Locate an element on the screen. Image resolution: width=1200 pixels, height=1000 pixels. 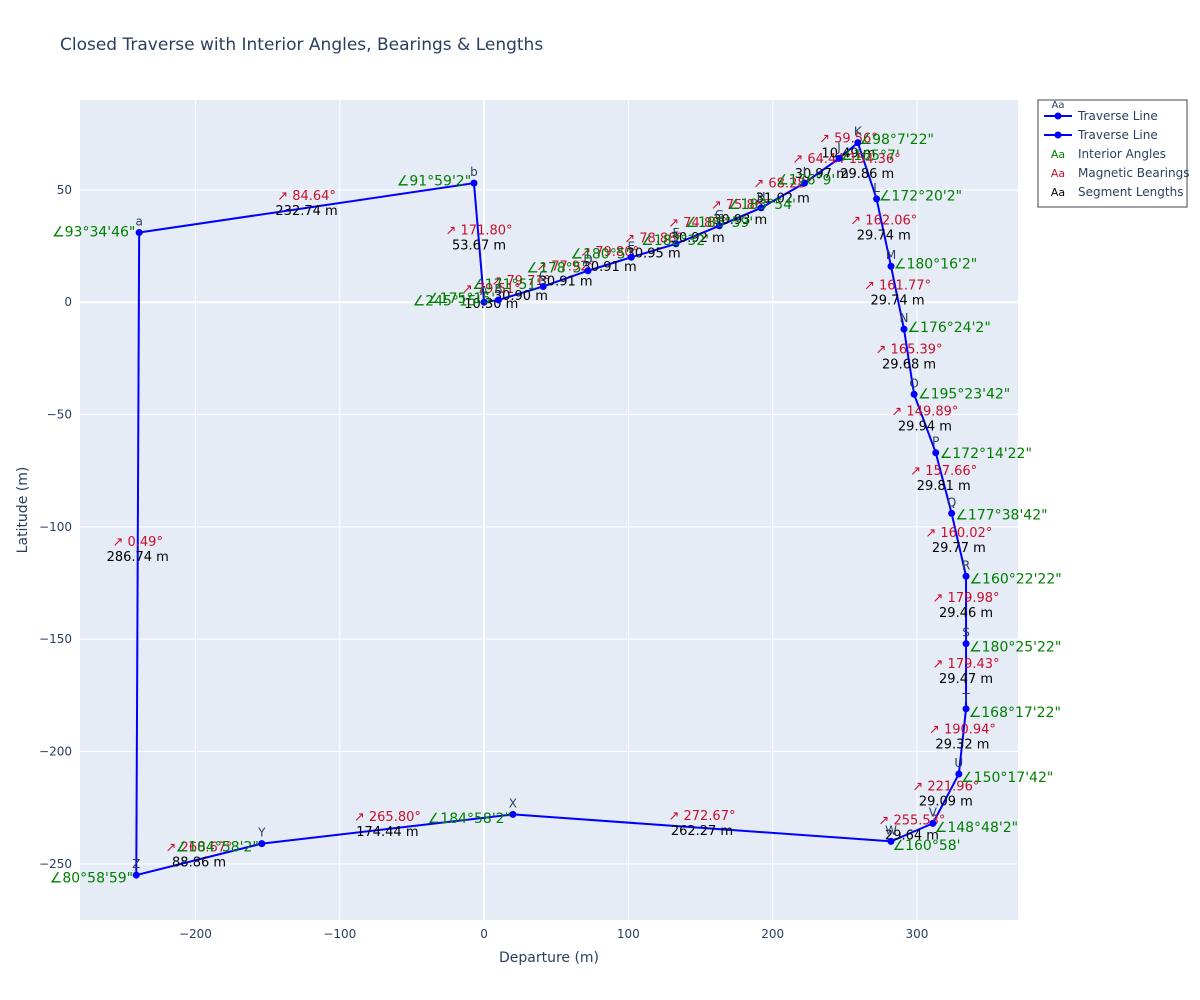
station-name-label: b is located at coordinates (474, 172).